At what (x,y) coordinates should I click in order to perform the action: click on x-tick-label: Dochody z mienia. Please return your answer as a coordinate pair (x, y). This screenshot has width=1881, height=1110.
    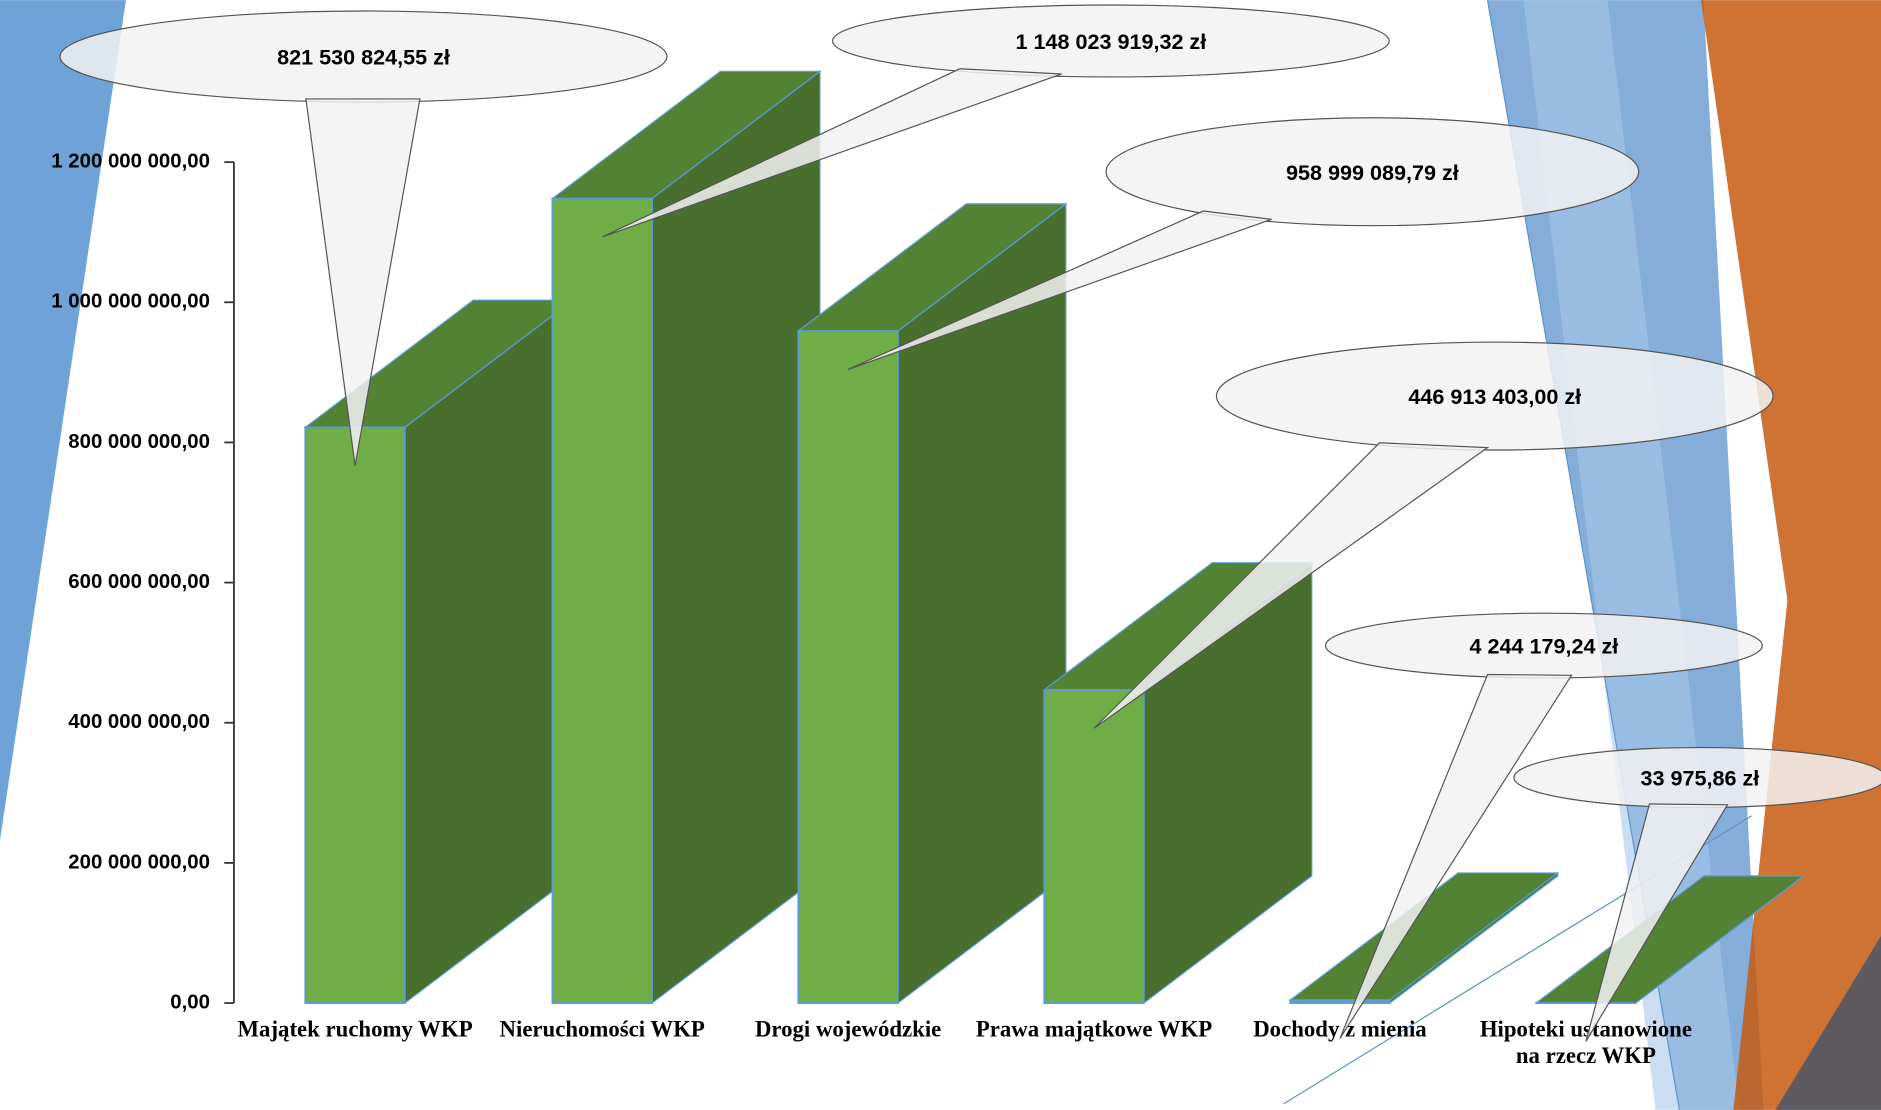
    Looking at the image, I should click on (1340, 1030).